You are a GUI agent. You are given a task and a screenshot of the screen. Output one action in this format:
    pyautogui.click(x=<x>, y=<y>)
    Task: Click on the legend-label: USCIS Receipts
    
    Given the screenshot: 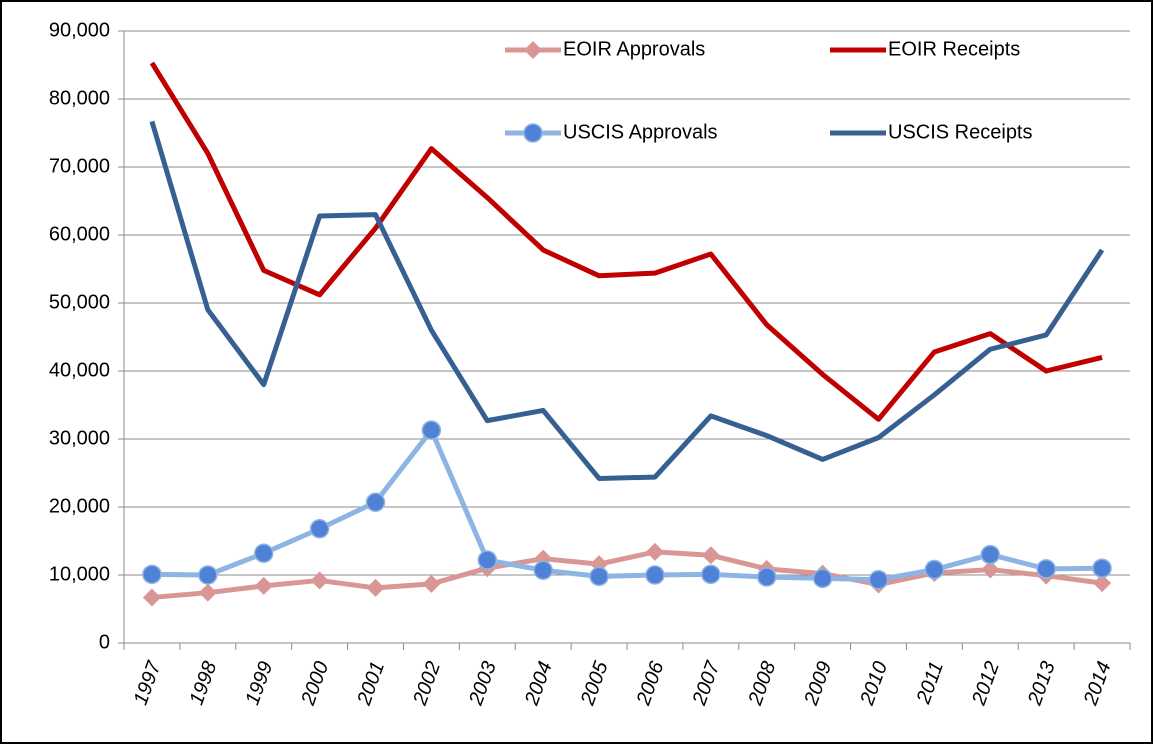 What is the action you would take?
    pyautogui.click(x=960, y=132)
    